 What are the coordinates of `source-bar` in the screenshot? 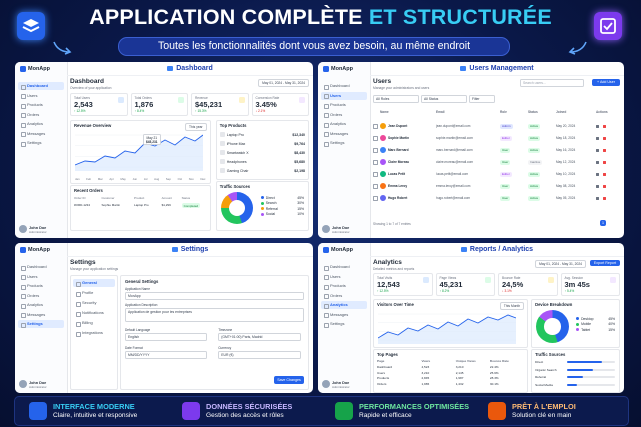 It's located at (579, 369).